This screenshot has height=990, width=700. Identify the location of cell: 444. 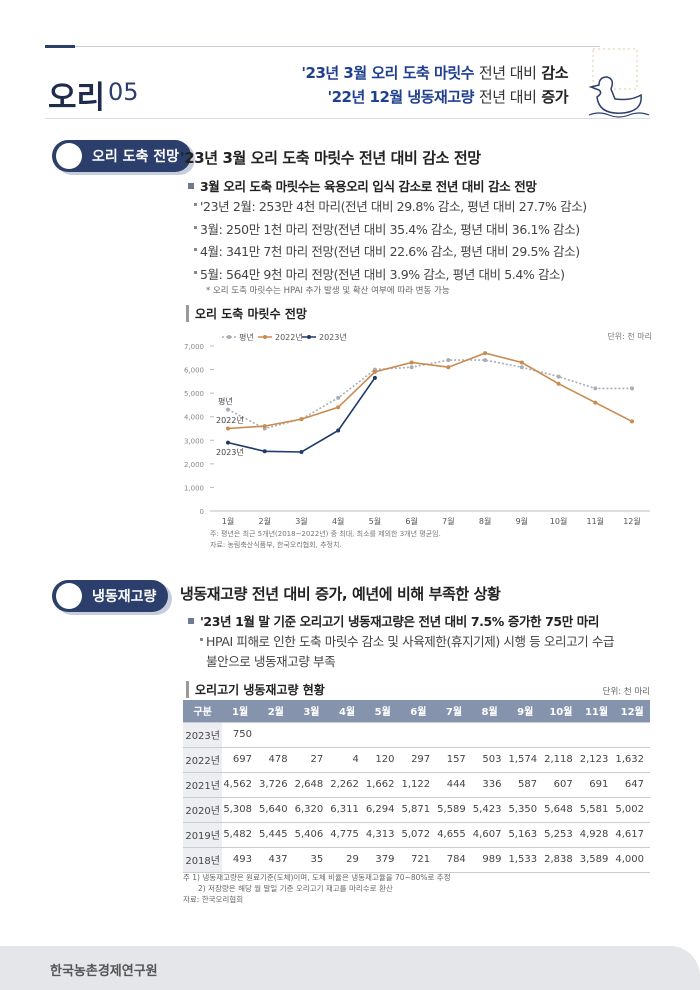
(454, 785).